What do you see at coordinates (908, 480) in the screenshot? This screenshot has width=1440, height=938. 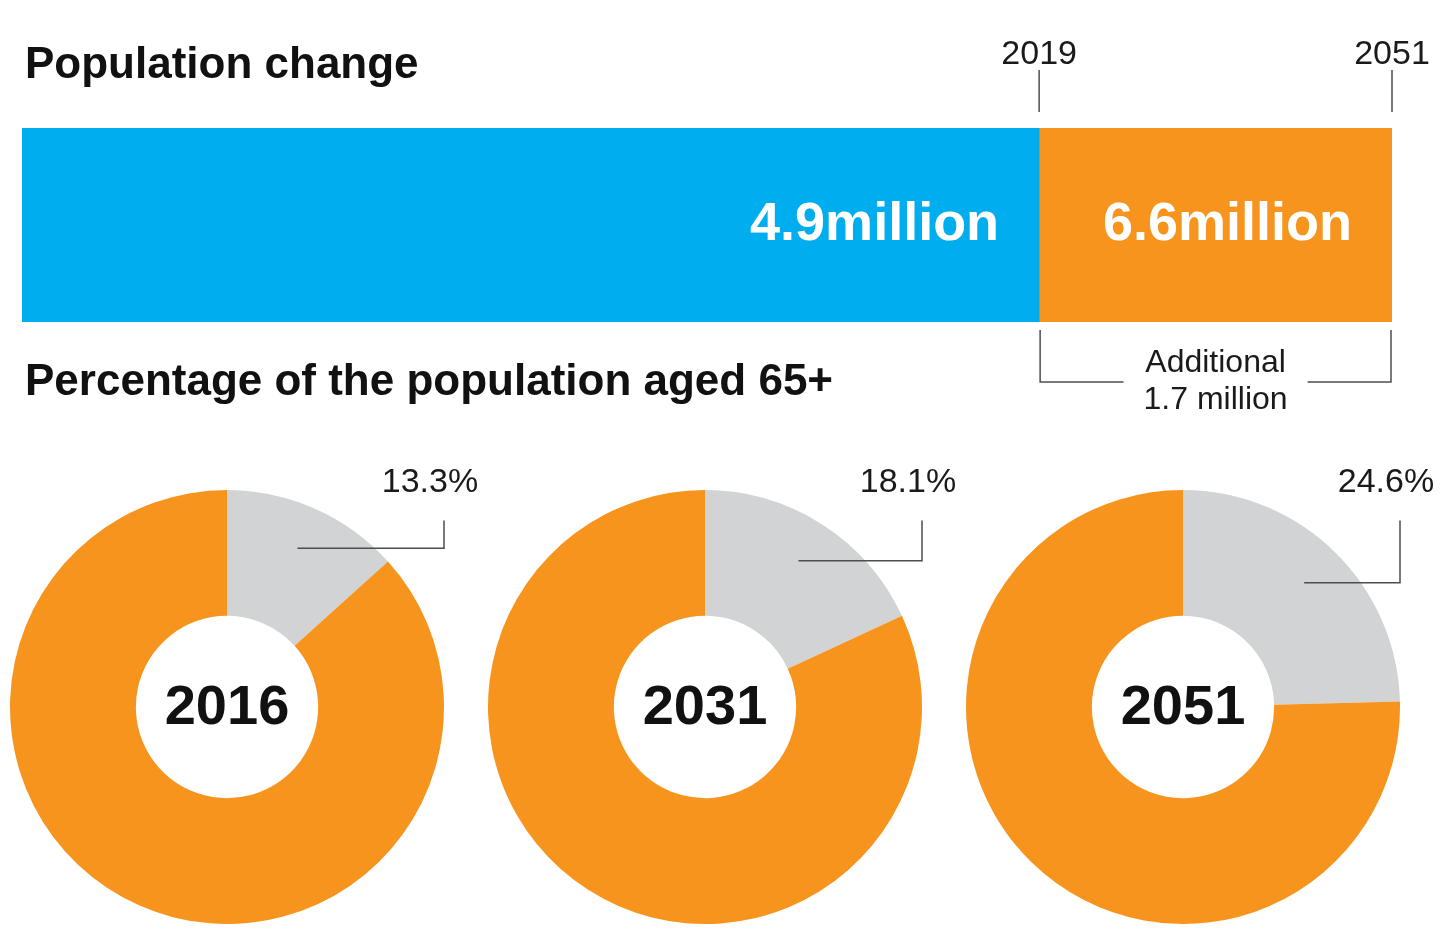 I see `data-label: 18.1%` at bounding box center [908, 480].